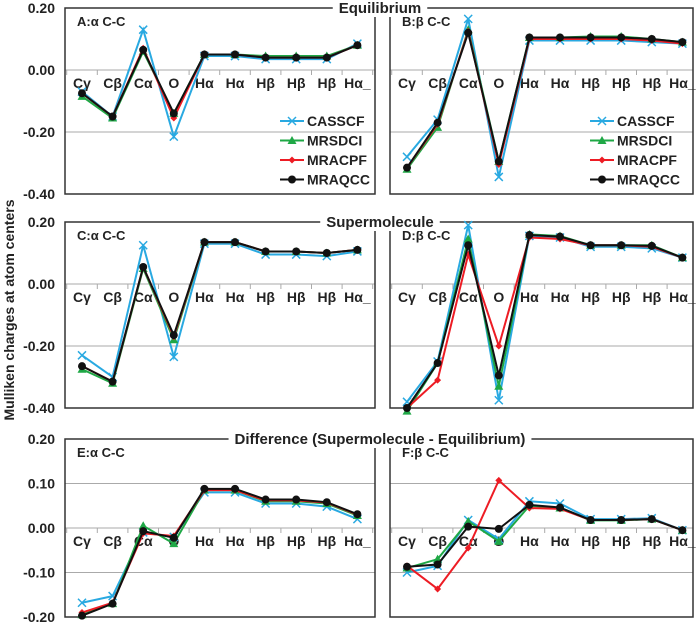  What do you see at coordinates (39, 573) in the screenshot?
I see `y-tick-label: -0.10` at bounding box center [39, 573].